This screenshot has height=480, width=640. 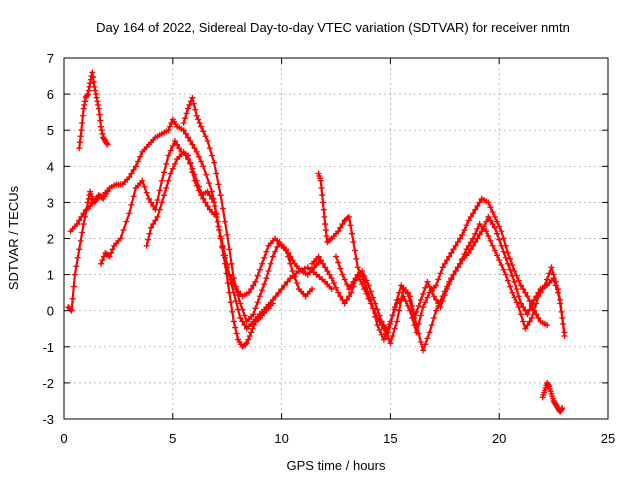 I want to click on y-tick-label: -1, so click(x=48, y=347).